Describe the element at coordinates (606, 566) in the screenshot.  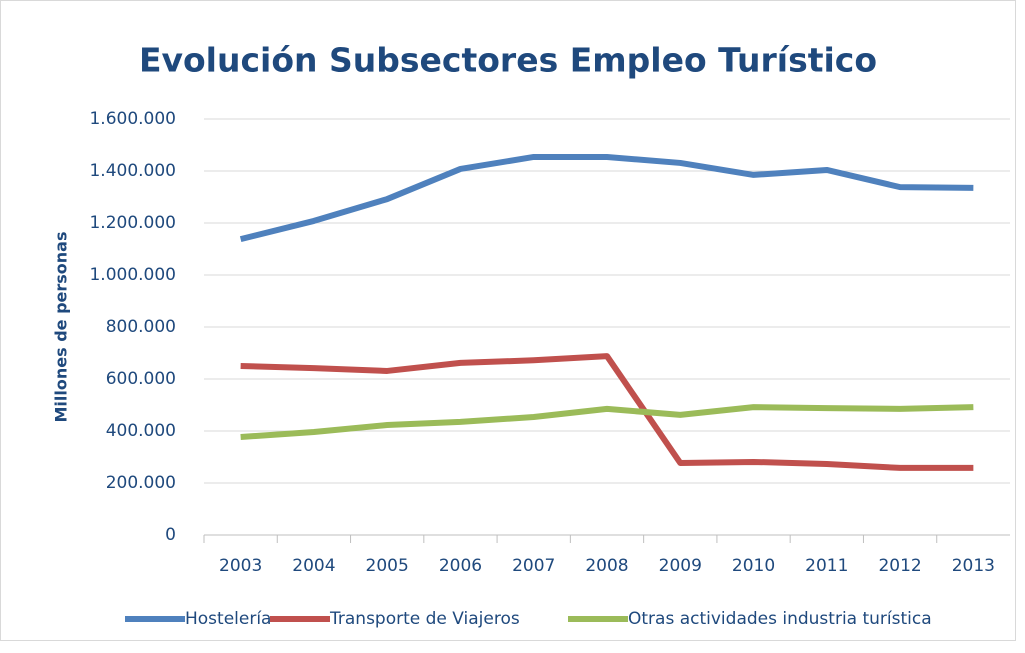
I see `x-tick-label: 2008` at that location.